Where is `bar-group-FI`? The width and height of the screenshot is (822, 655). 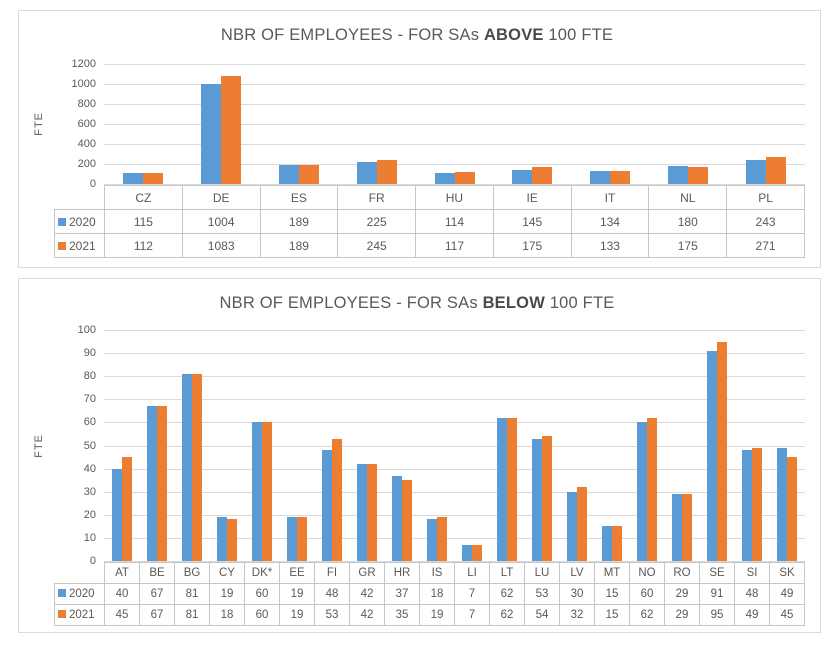
bar-group-FI is located at coordinates (331, 445).